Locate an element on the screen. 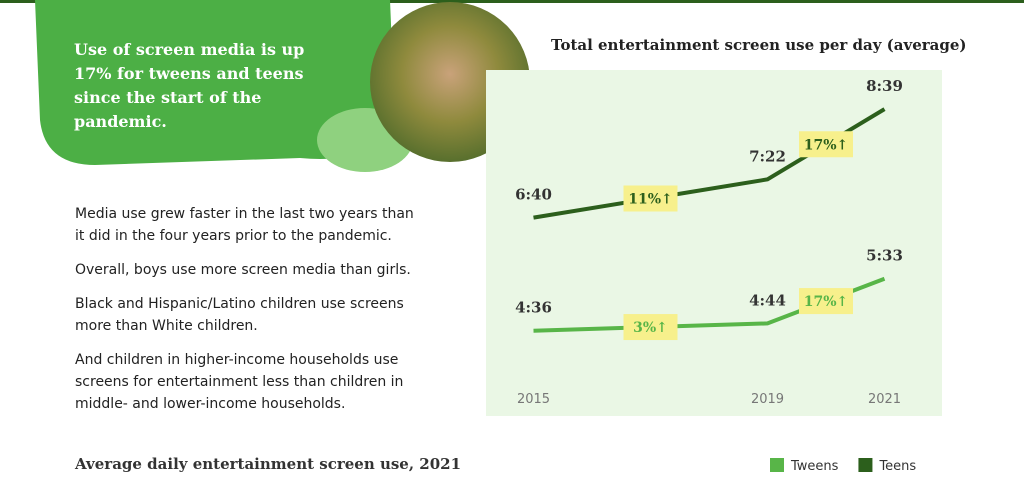  headline-blob is located at coordinates (215, 82).